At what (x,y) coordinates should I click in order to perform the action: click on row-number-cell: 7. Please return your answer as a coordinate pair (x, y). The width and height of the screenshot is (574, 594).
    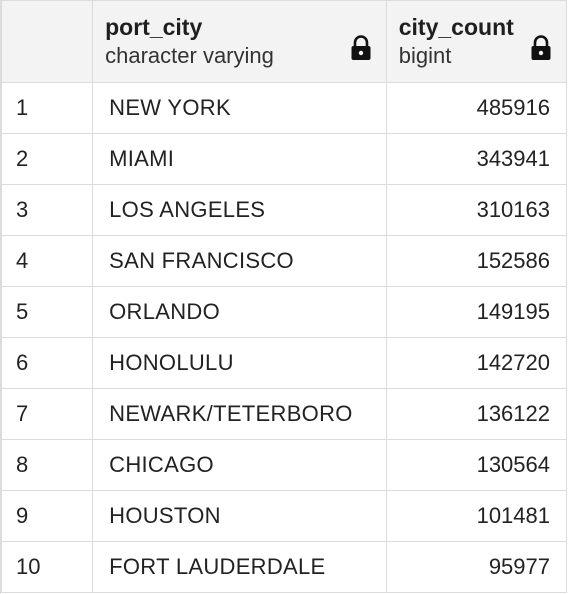
    Looking at the image, I should click on (47, 414).